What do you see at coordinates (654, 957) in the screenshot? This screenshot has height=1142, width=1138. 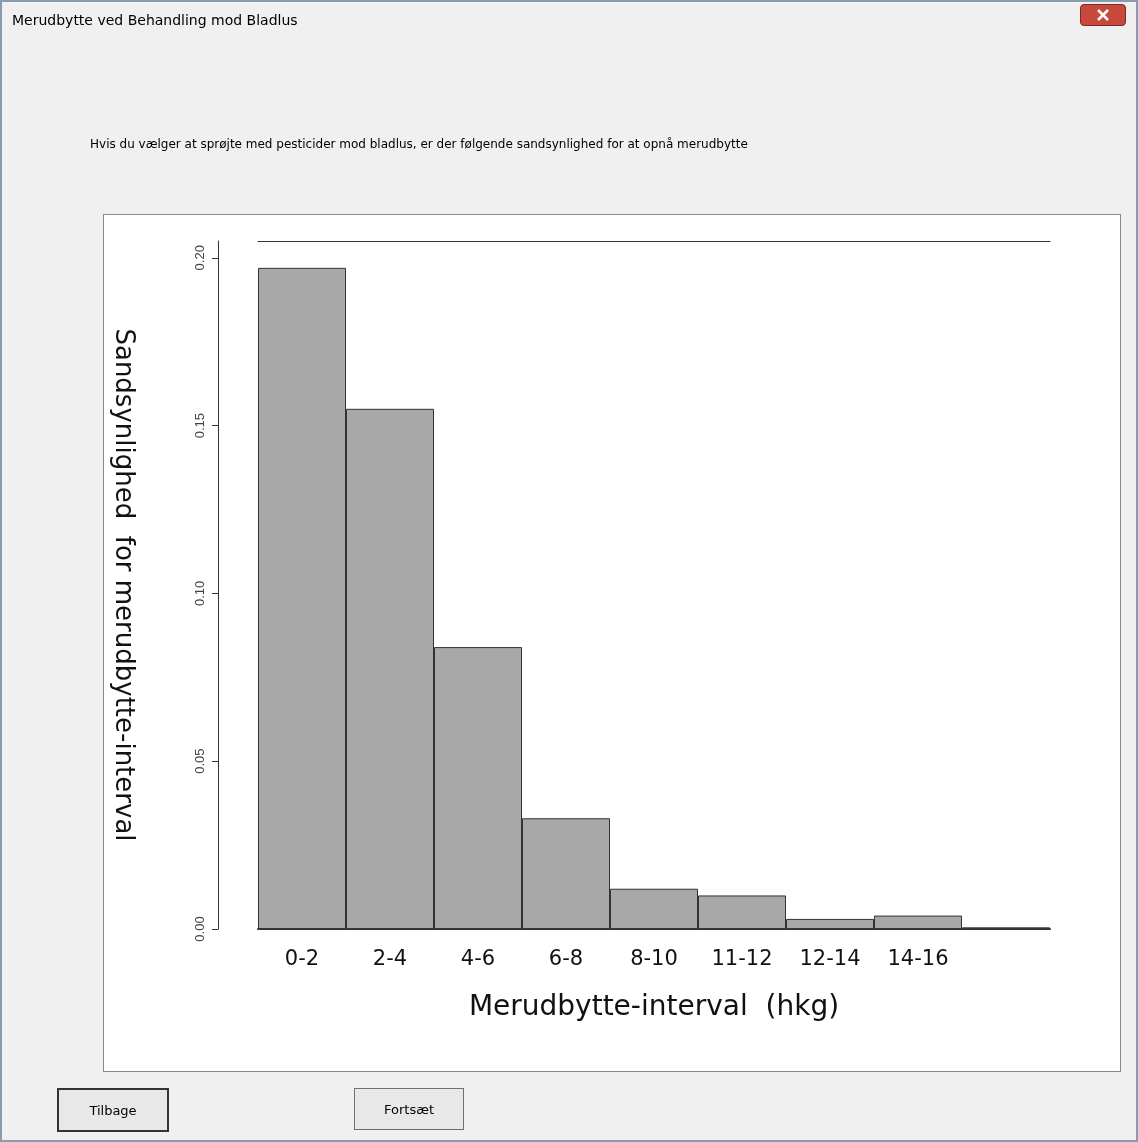 I see `x-tick-label: 8-10` at bounding box center [654, 957].